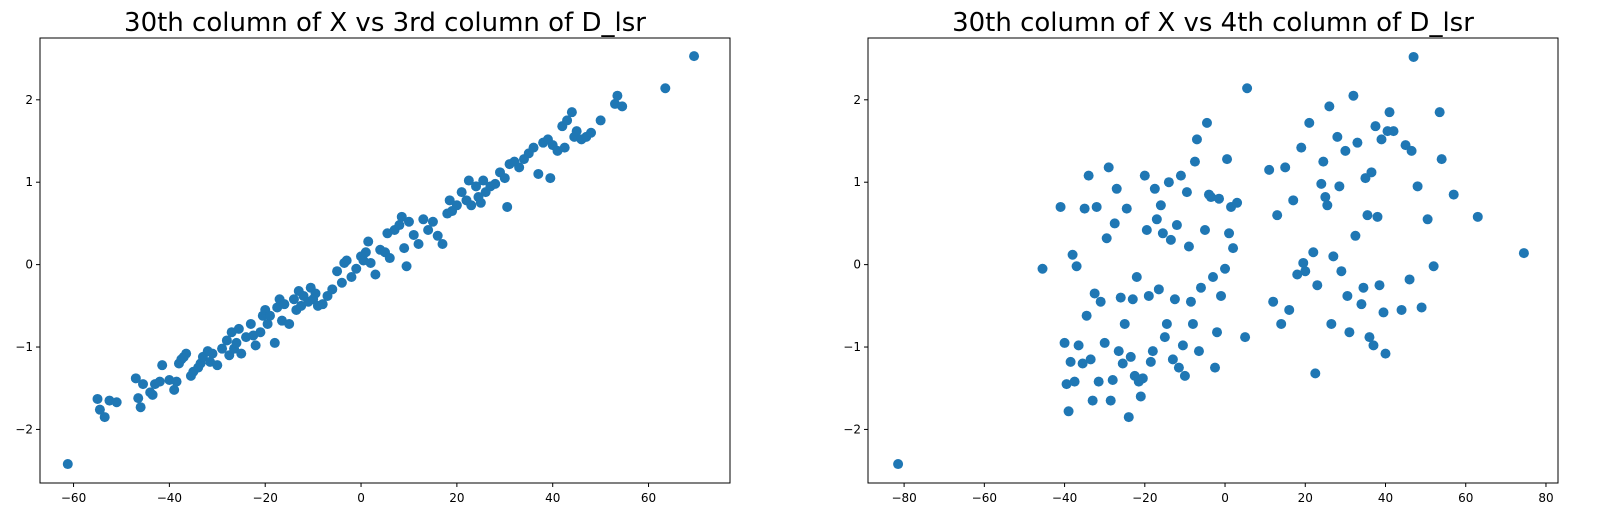  What do you see at coordinates (29, 265) in the screenshot?
I see `y-tick-label: 0` at bounding box center [29, 265].